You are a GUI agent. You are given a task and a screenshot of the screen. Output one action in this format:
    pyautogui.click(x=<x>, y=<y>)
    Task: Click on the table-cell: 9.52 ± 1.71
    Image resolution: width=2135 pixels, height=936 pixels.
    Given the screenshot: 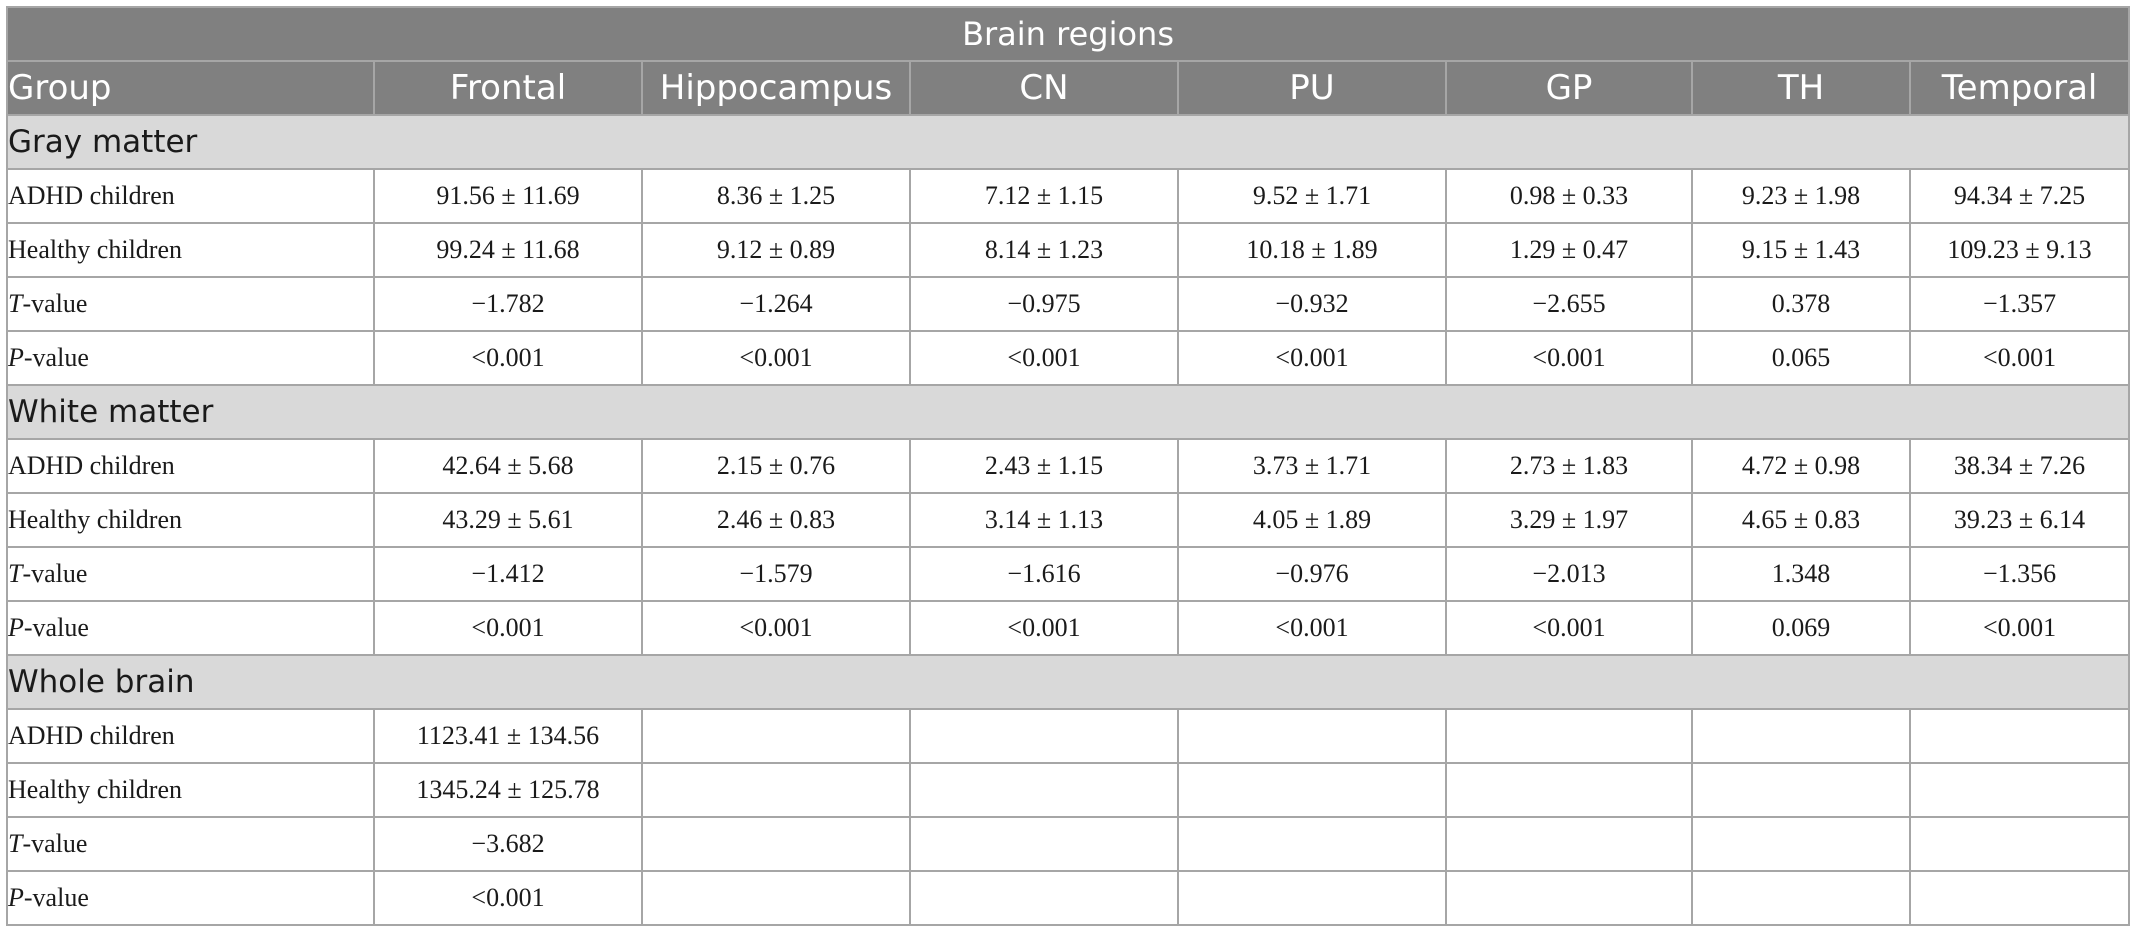 What is the action you would take?
    pyautogui.click(x=1312, y=196)
    